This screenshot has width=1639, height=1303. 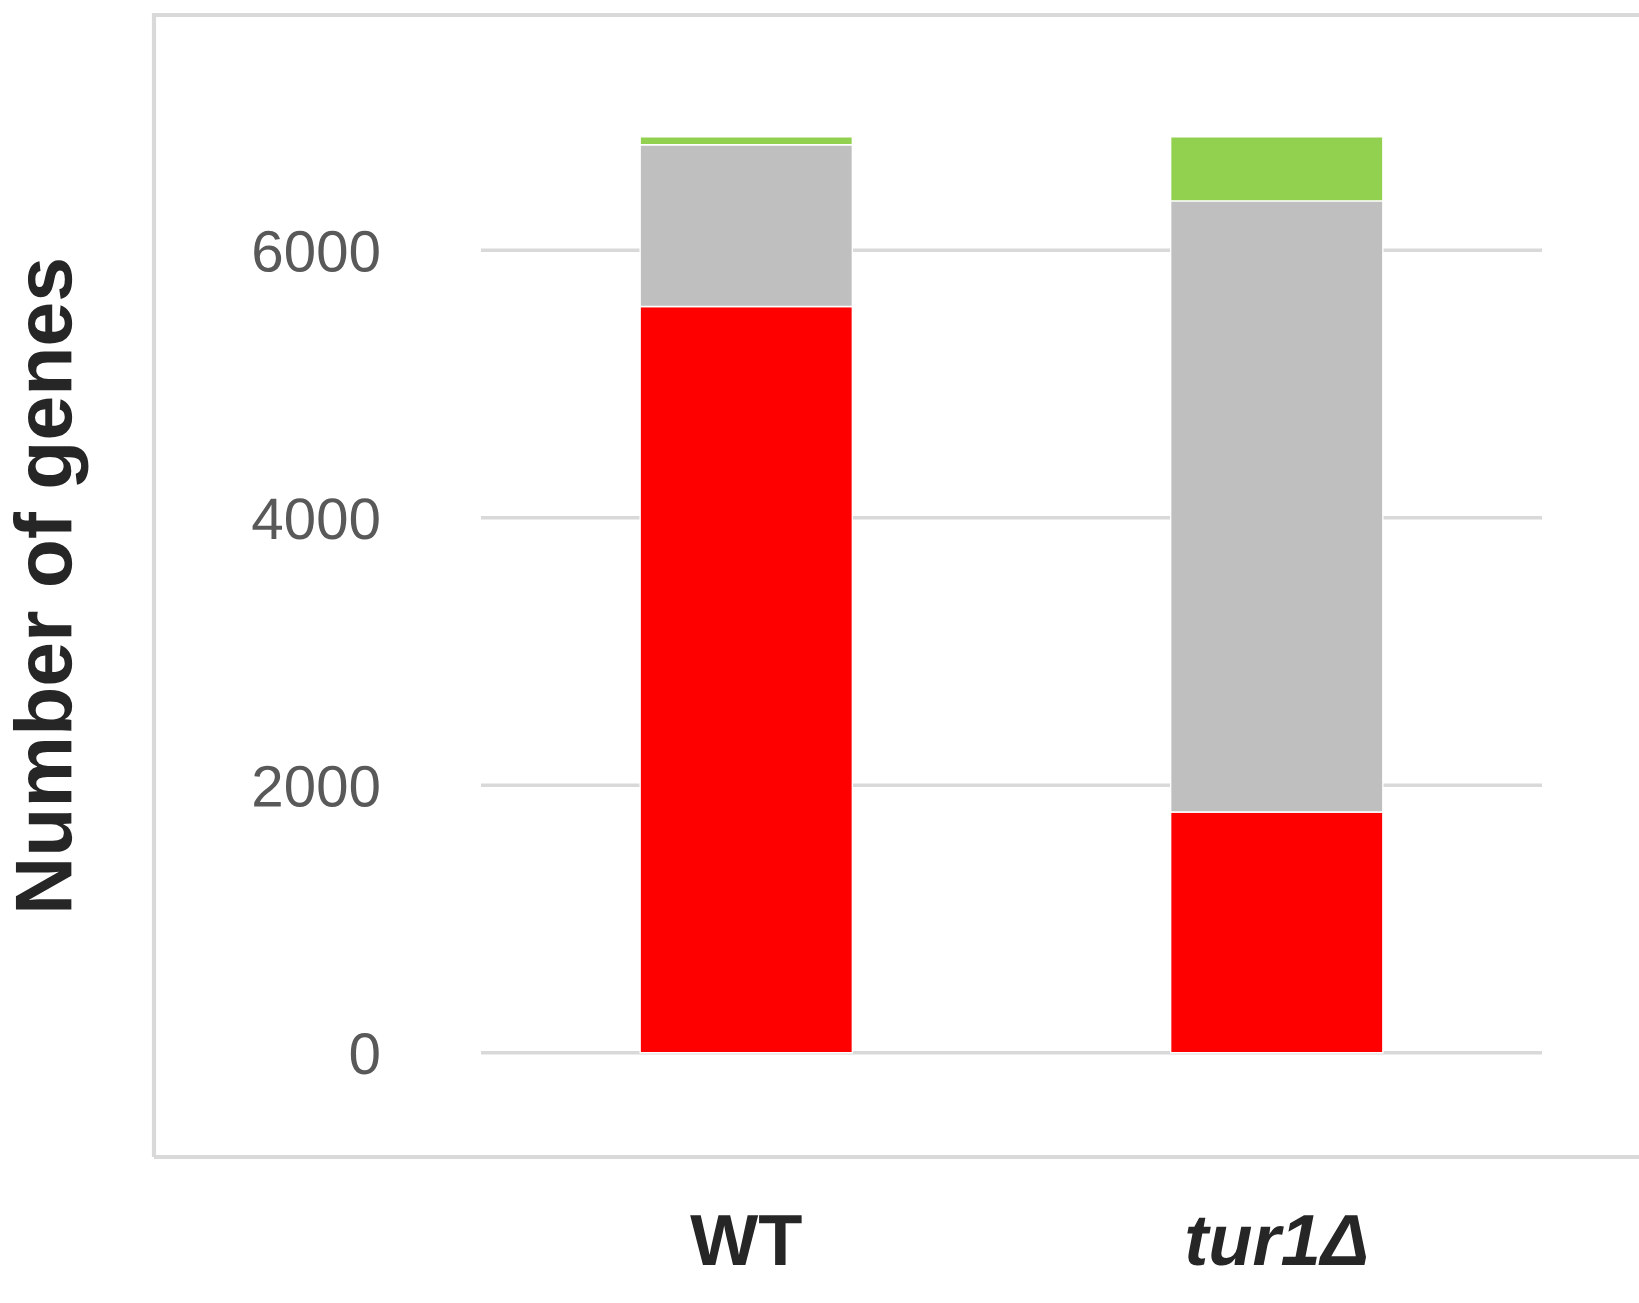 What do you see at coordinates (316, 786) in the screenshot?
I see `y-tick-label: 2000` at bounding box center [316, 786].